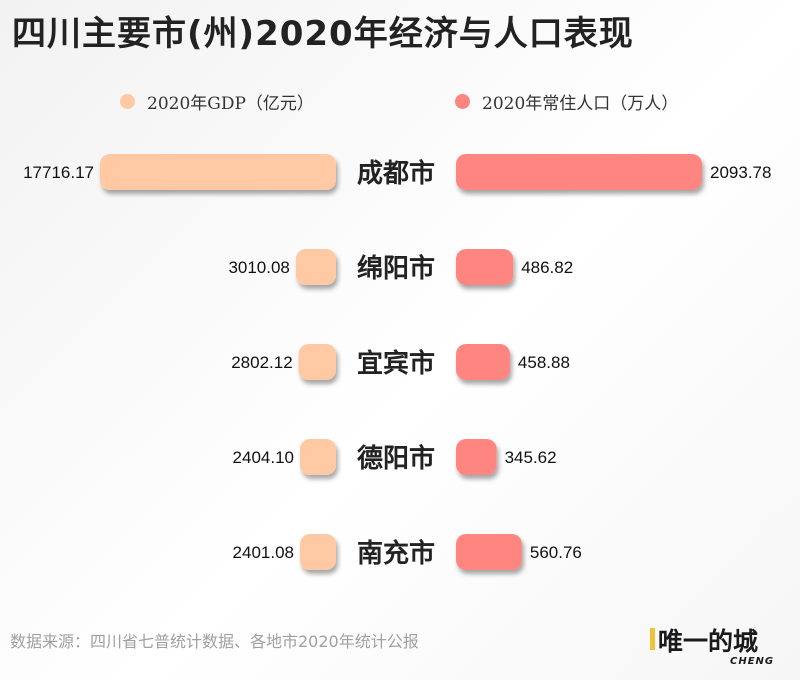 This screenshot has height=680, width=800. Describe the element at coordinates (556, 552) in the screenshot. I see `population-value-label: 560.76` at that location.